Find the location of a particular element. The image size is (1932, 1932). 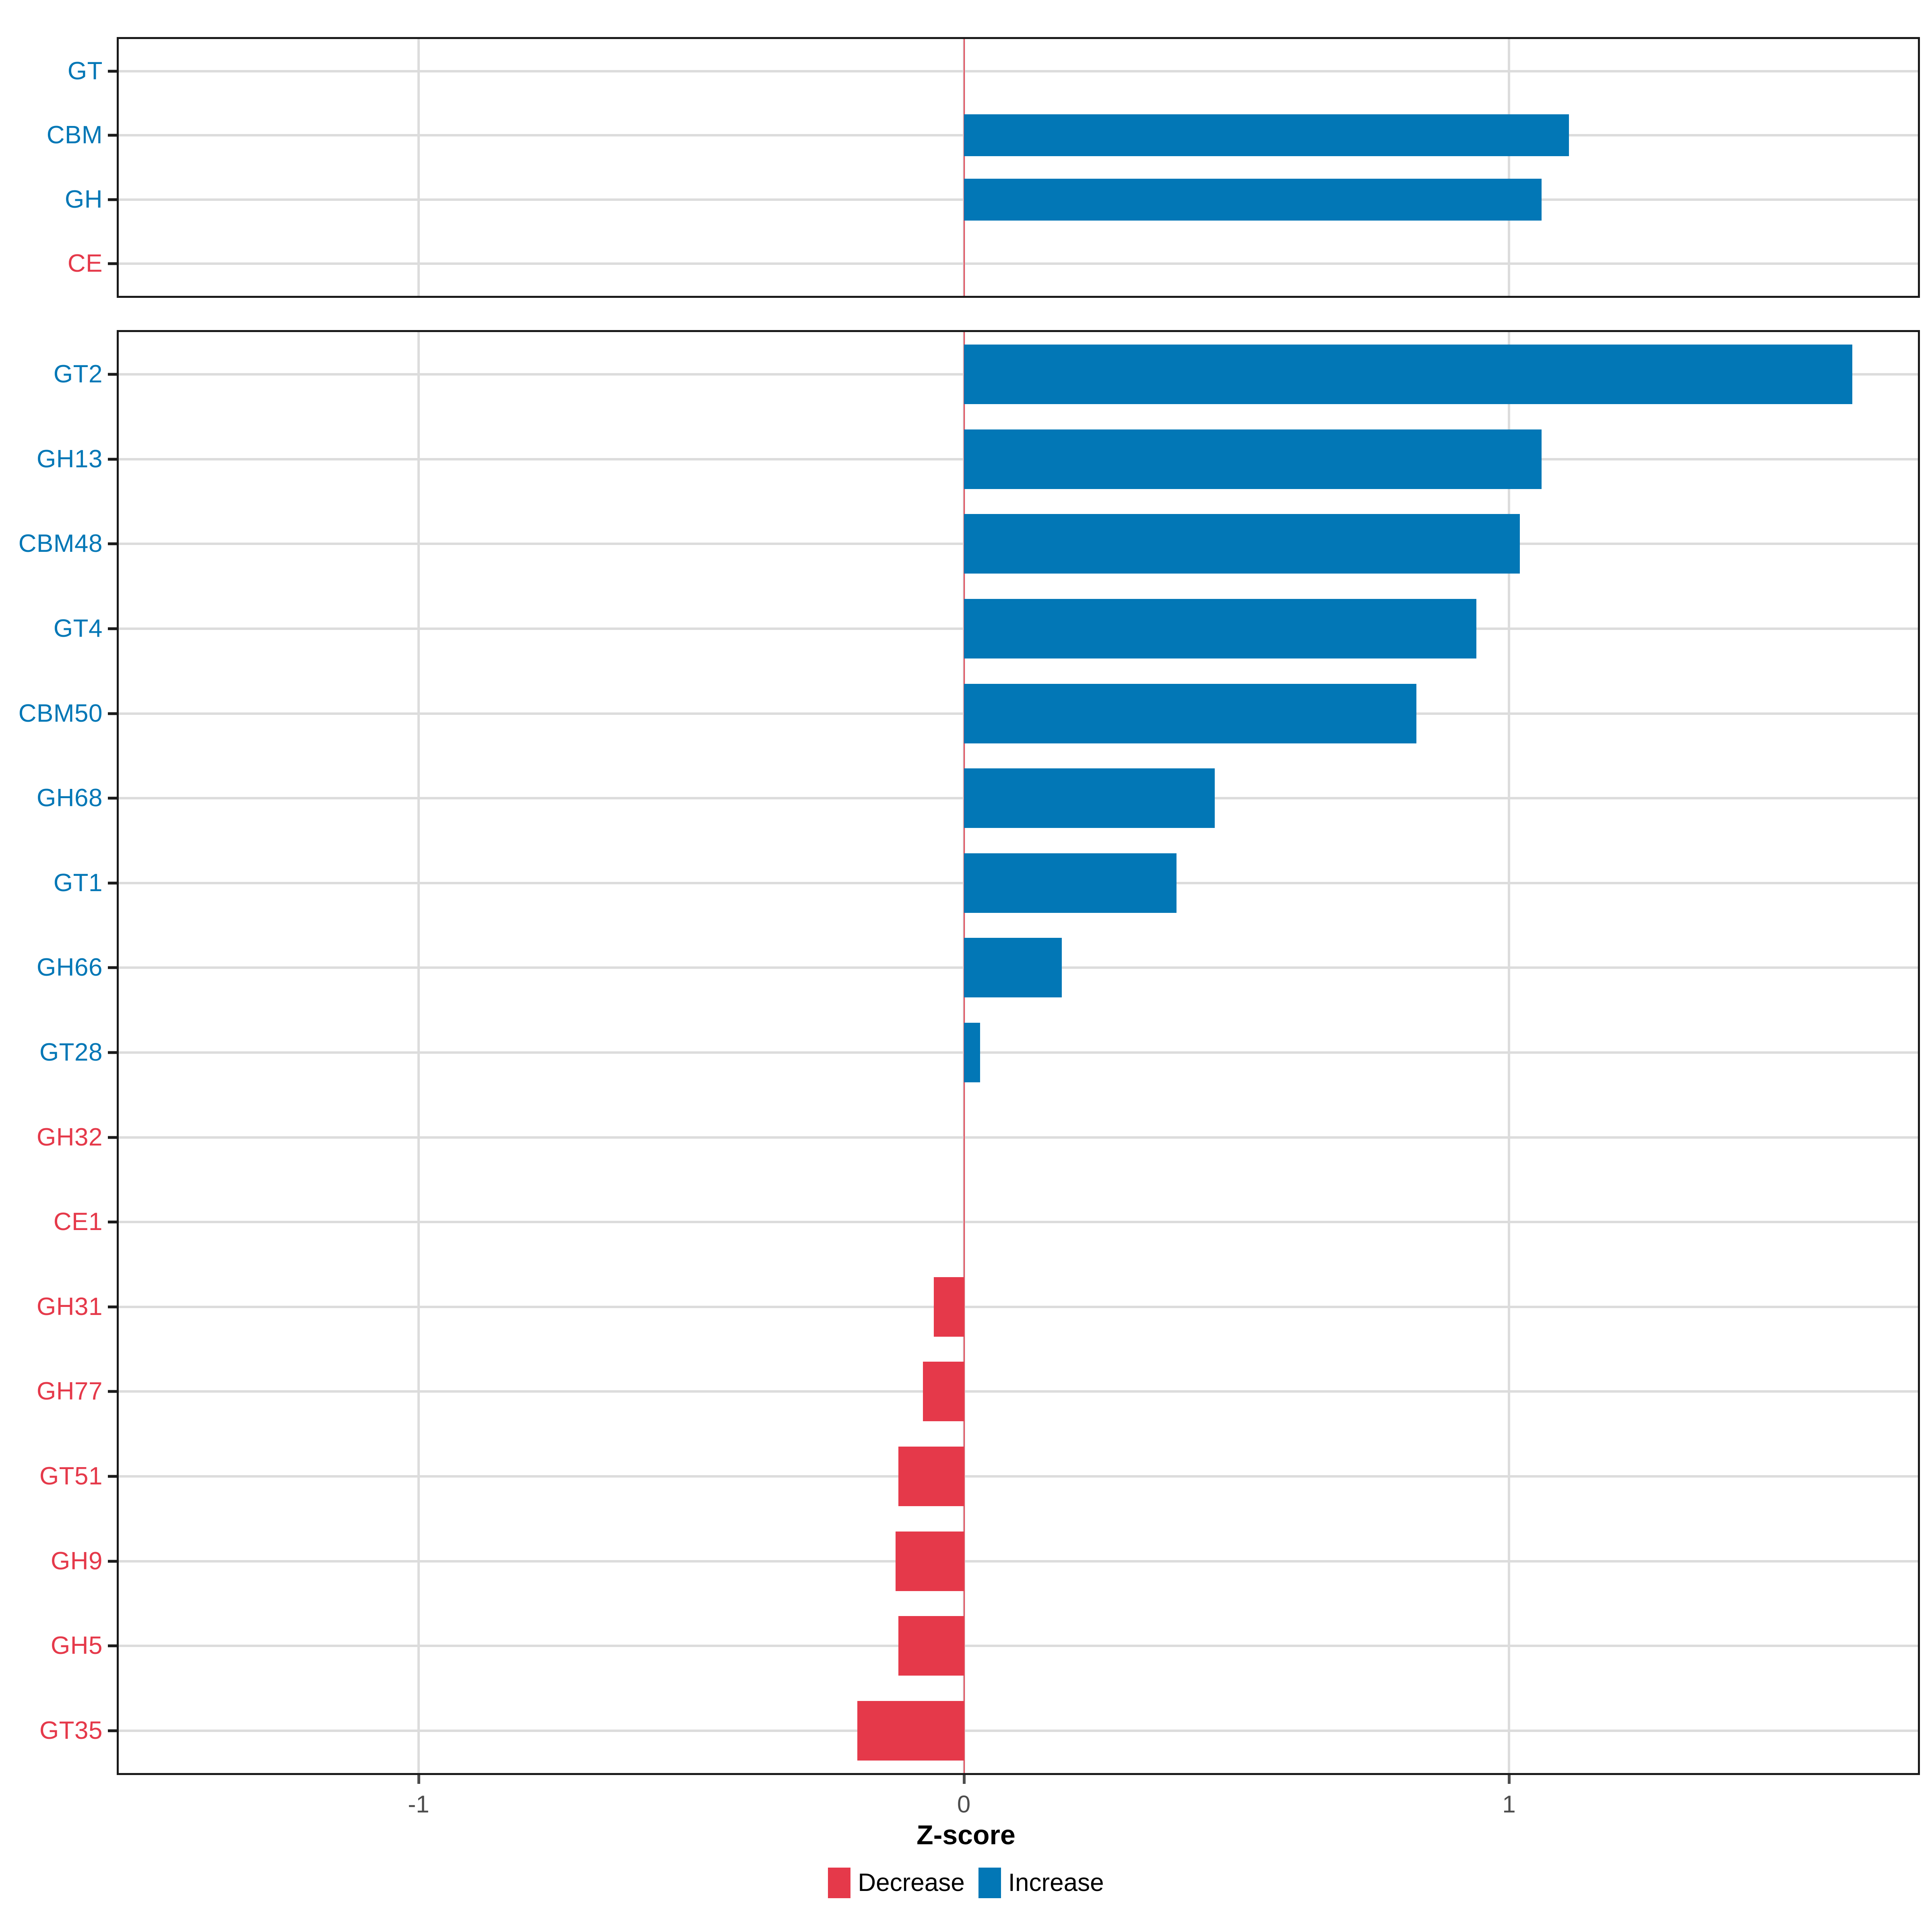

bar-gh5 is located at coordinates (931, 1646).